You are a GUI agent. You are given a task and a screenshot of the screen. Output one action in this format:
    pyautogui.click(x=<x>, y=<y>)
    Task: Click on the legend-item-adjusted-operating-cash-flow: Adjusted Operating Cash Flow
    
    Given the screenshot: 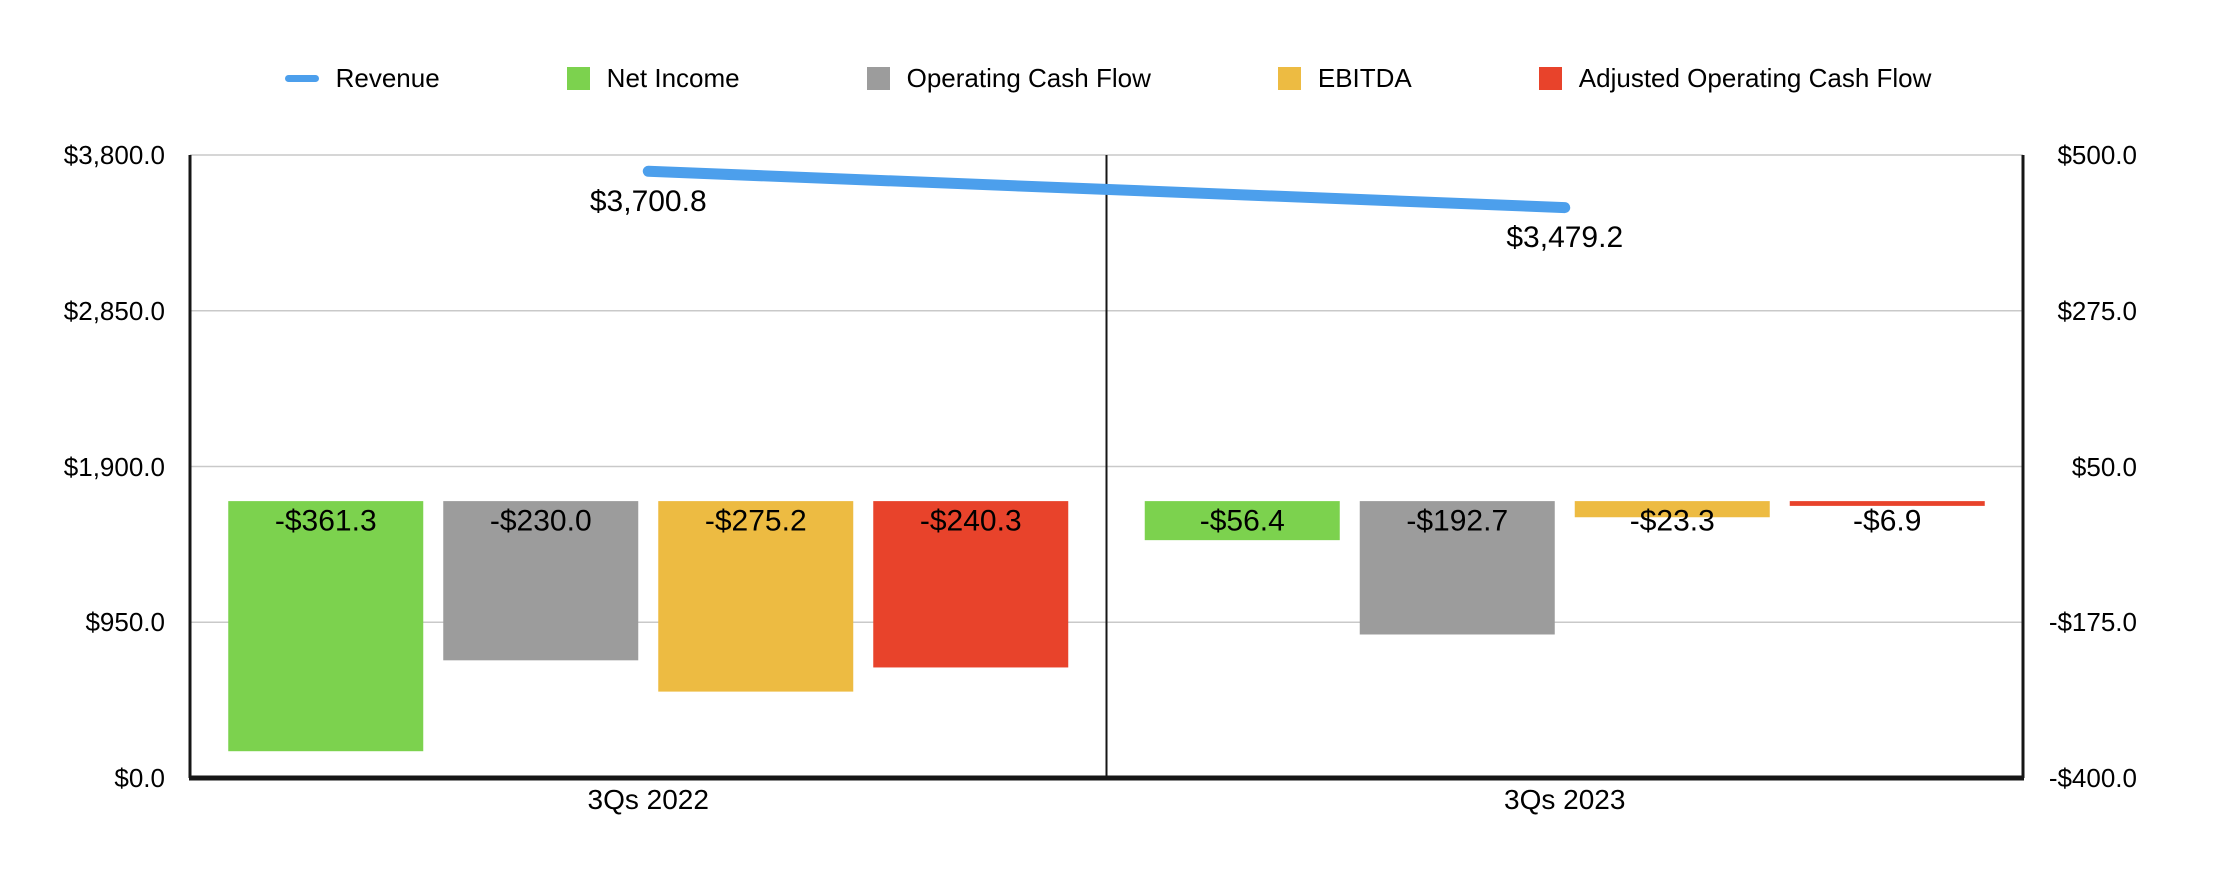 What is the action you would take?
    pyautogui.click(x=1735, y=78)
    